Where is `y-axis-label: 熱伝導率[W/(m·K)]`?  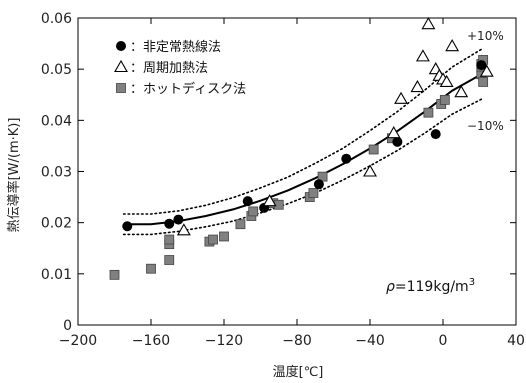
y-axis-label: 熱伝導率[W/(m·K)] is located at coordinates (14, 175).